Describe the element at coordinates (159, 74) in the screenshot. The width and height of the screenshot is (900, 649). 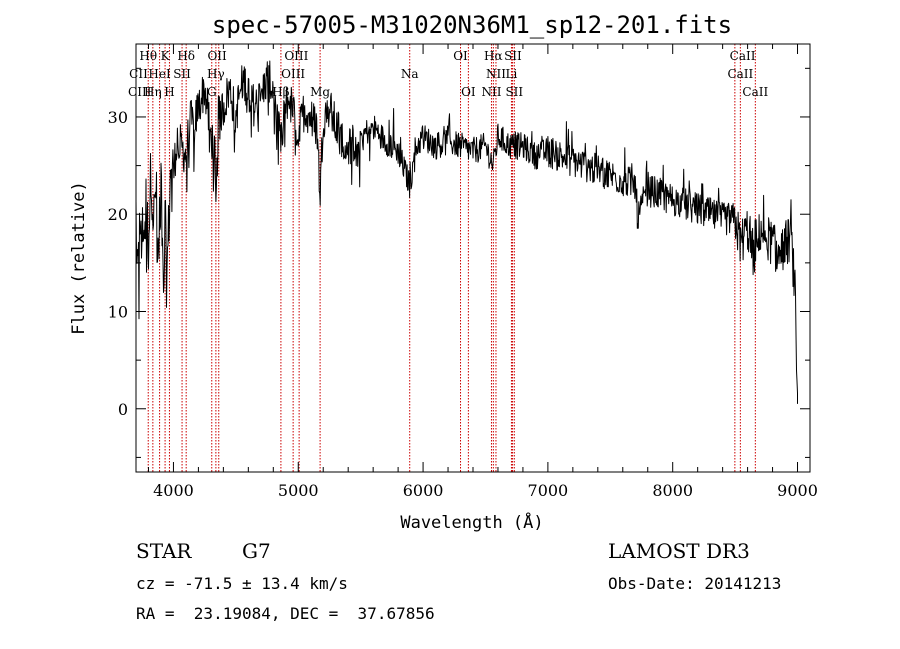
I see `line-label-10: HeI` at that location.